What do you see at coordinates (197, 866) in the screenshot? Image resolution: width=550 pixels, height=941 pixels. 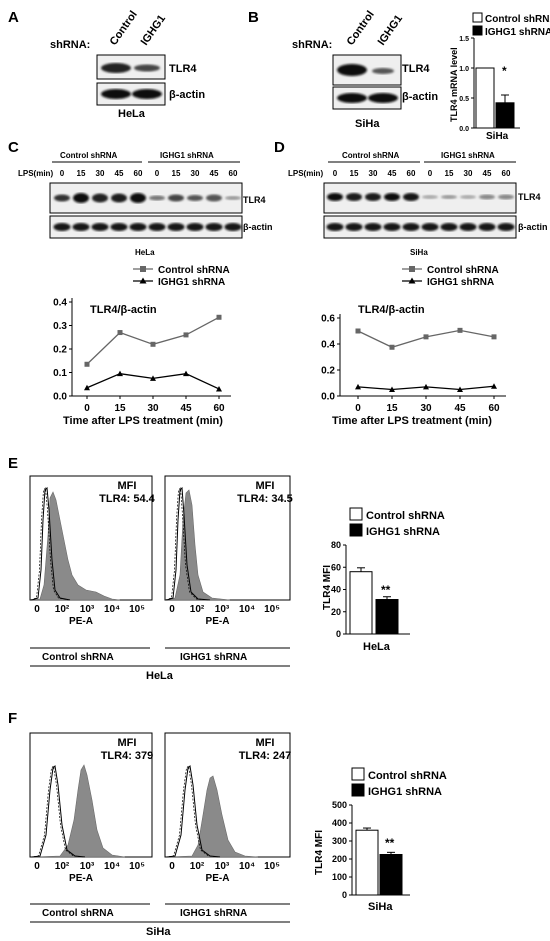 I see `flow-xtick-f1-1: 10²` at bounding box center [197, 866].